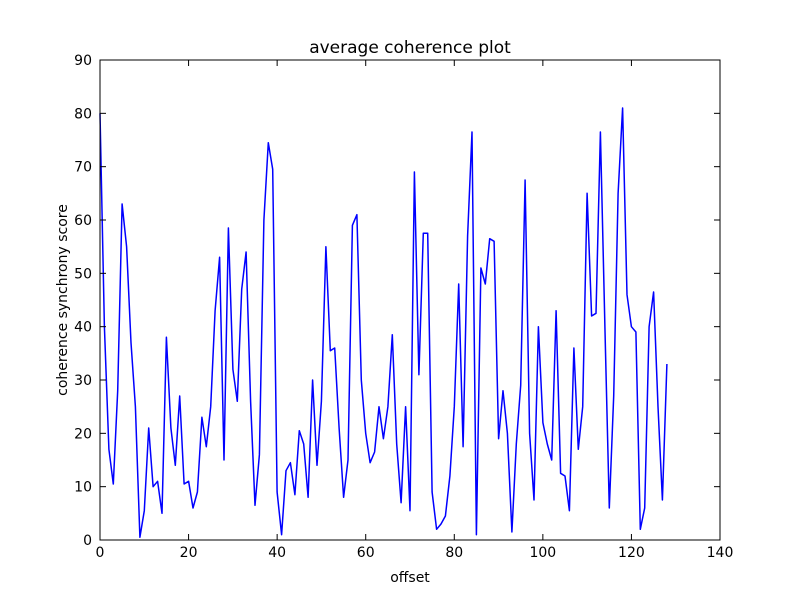 The width and height of the screenshot is (800, 600). Describe the element at coordinates (83, 274) in the screenshot. I see `y-tick-label: 50` at that location.